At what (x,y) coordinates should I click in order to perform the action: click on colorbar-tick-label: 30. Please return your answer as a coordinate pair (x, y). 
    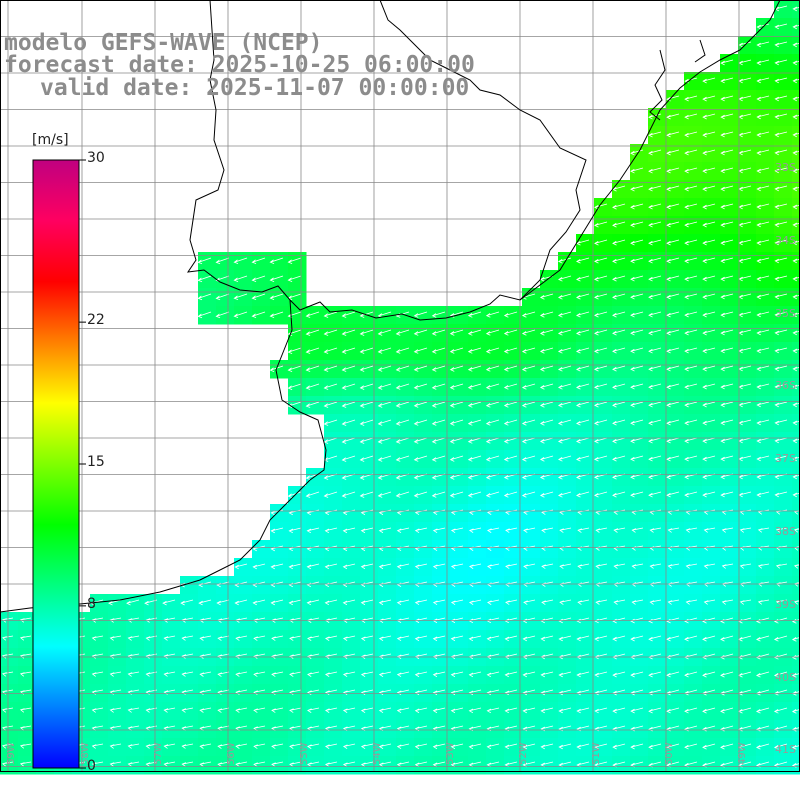
    Looking at the image, I should click on (96, 158).